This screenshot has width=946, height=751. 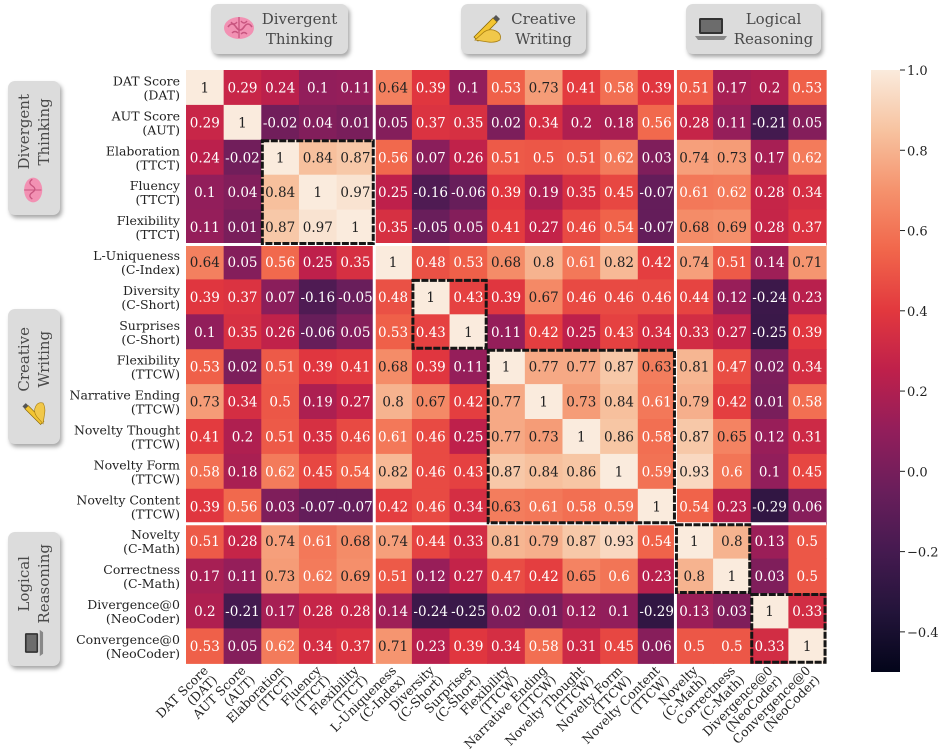 I want to click on cell-value-label: 0.27, so click(x=732, y=333).